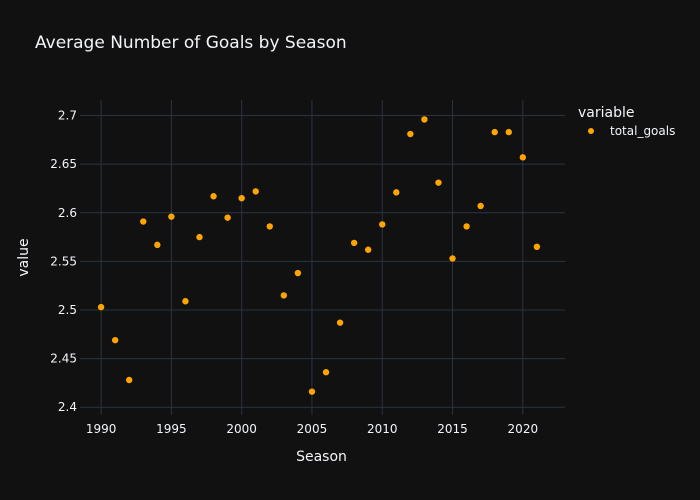  What do you see at coordinates (24, 257) in the screenshot?
I see `y-axis-title: value` at bounding box center [24, 257].